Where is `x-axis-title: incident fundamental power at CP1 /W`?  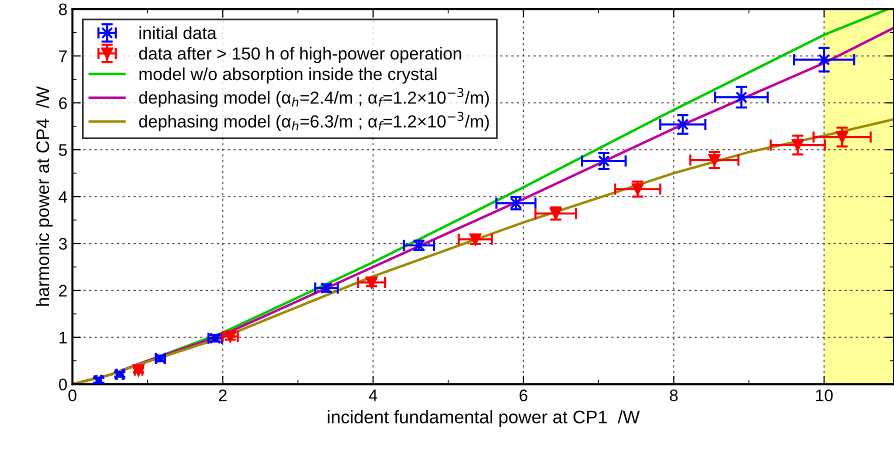 x-axis-title: incident fundamental power at CP1 /W is located at coordinates (484, 418).